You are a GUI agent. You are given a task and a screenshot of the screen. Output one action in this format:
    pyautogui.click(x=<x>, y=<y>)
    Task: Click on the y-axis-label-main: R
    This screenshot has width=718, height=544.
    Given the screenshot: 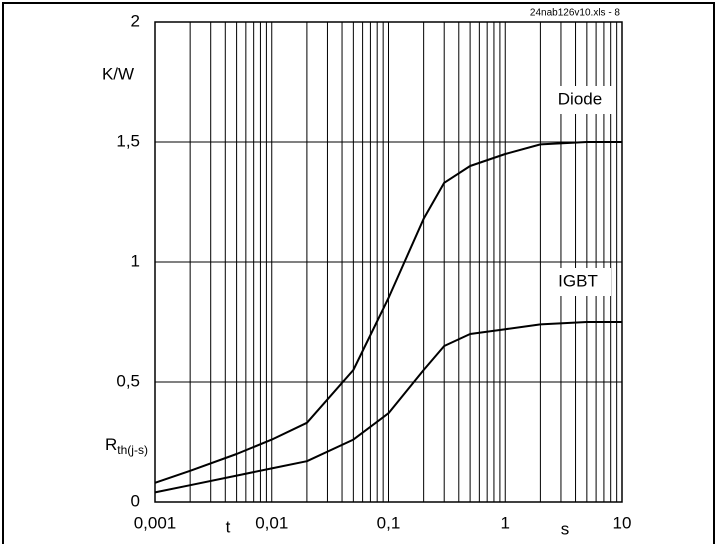 What is the action you would take?
    pyautogui.click(x=111, y=444)
    